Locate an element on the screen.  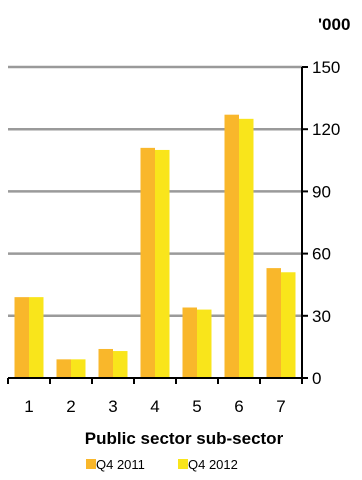
x-tick-label: 1 is located at coordinates (28, 406).